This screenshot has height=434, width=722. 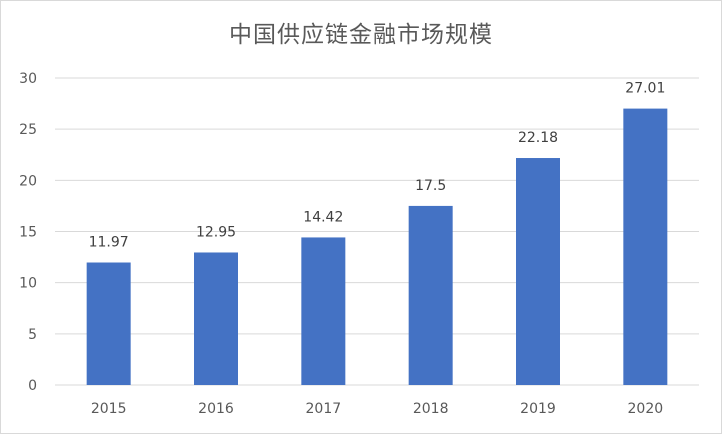 What do you see at coordinates (430, 186) in the screenshot?
I see `data-label-2018: 17.5` at bounding box center [430, 186].